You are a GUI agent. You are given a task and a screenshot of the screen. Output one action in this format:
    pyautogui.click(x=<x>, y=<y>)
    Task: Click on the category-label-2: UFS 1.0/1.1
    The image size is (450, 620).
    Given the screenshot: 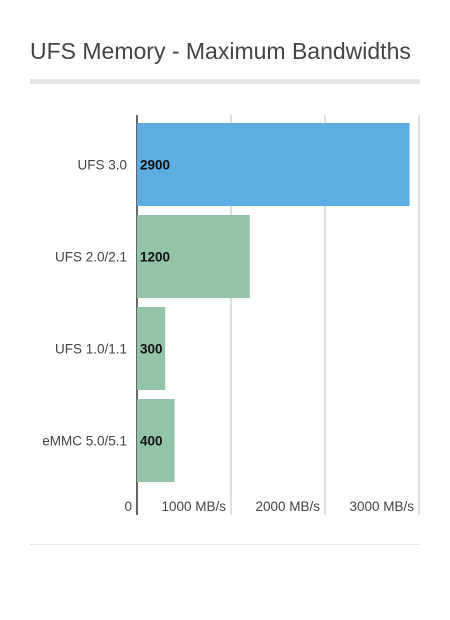 What is the action you would take?
    pyautogui.click(x=91, y=349)
    